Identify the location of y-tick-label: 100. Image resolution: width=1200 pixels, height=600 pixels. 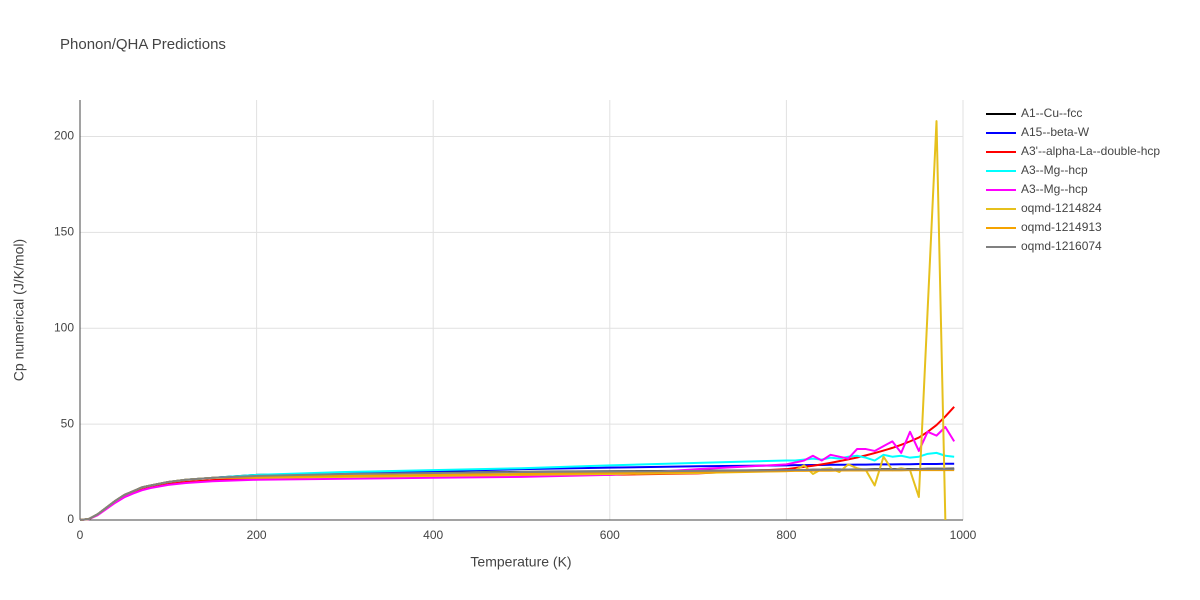
(64, 327).